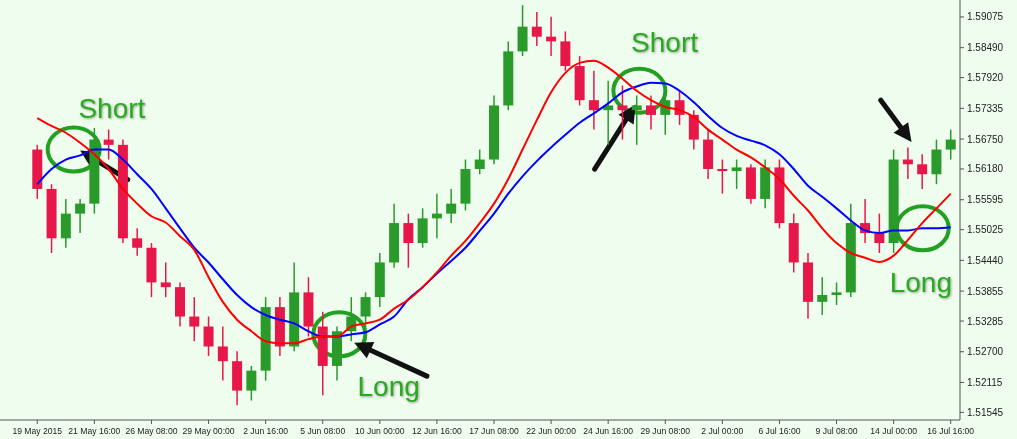 Image resolution: width=1017 pixels, height=439 pixels. Describe the element at coordinates (985, 260) in the screenshot. I see `y-tick-label: 1.54440` at that location.